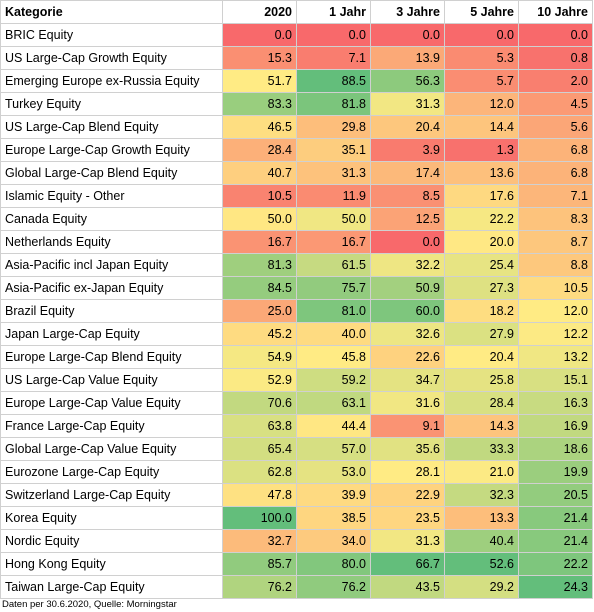  I want to click on value-cell: 81.8, so click(333, 104).